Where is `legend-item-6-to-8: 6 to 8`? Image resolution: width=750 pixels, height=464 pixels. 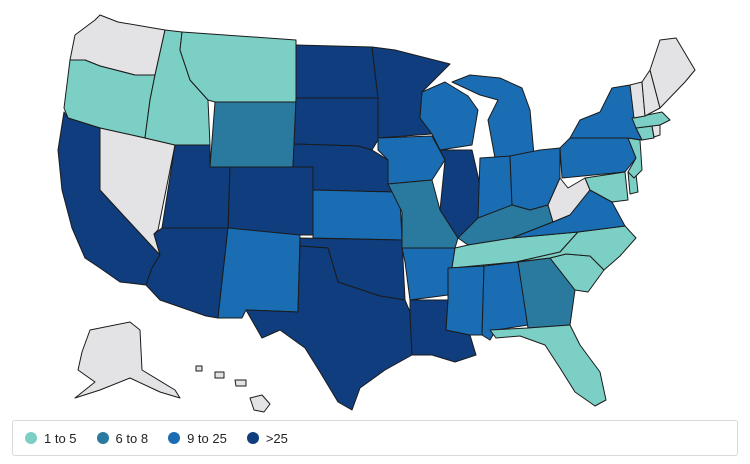
legend-item-6-to-8: 6 to 8 is located at coordinates (122, 438).